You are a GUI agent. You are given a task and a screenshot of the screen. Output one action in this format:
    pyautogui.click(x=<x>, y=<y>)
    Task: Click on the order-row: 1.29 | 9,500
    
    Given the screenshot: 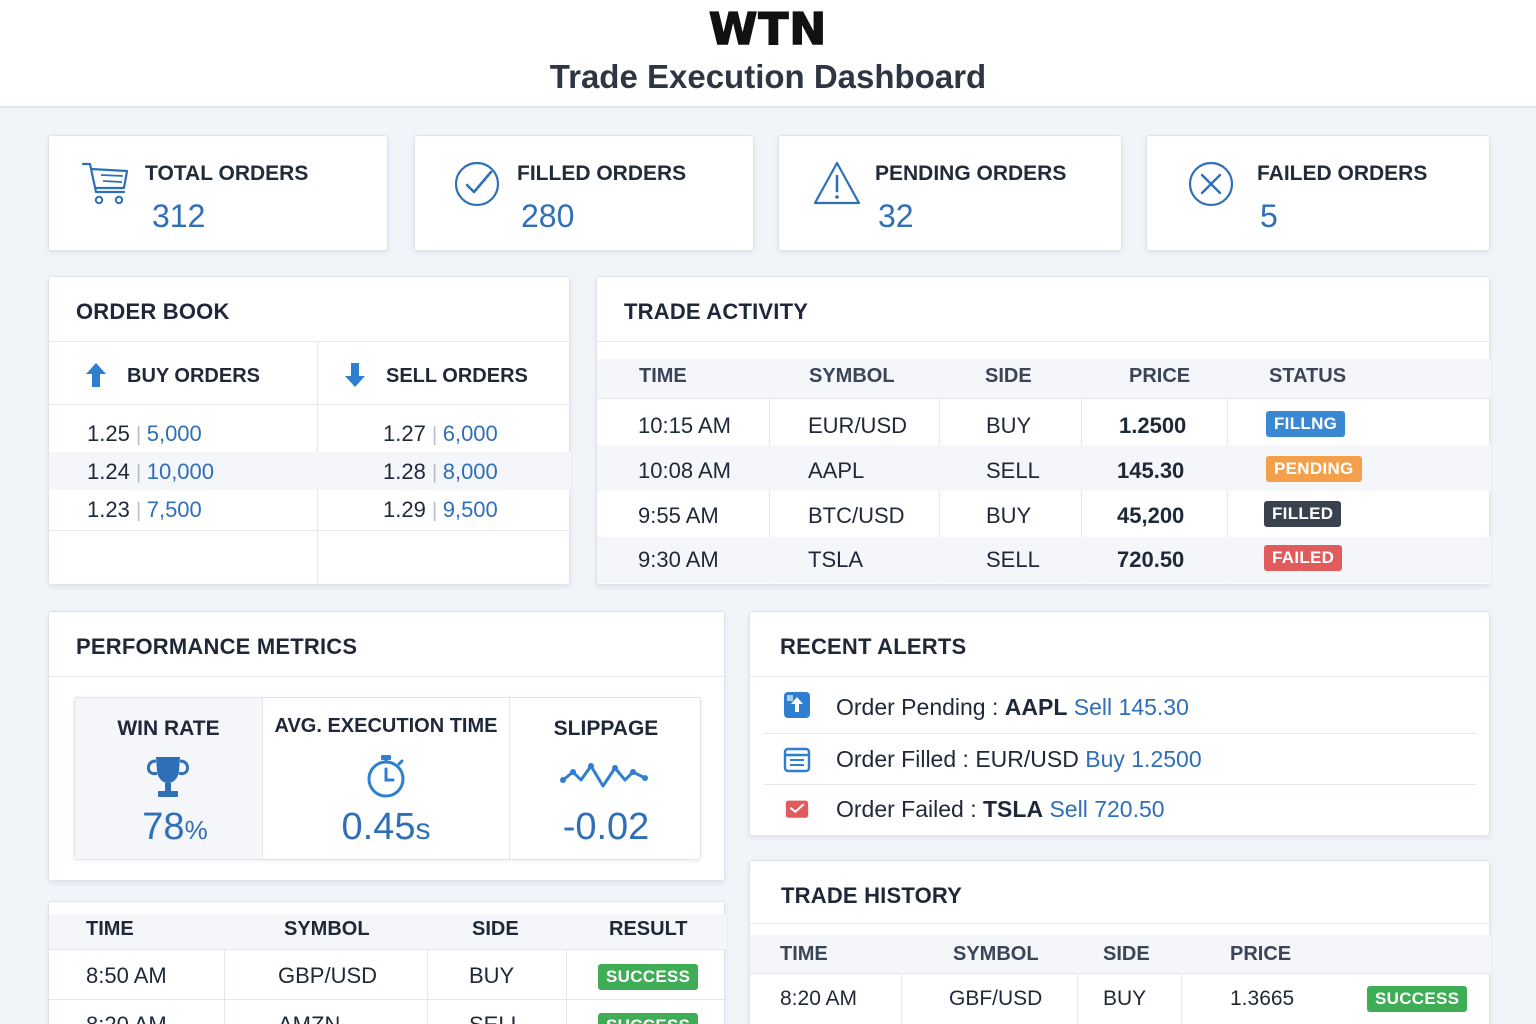 What is the action you would take?
    pyautogui.click(x=440, y=509)
    